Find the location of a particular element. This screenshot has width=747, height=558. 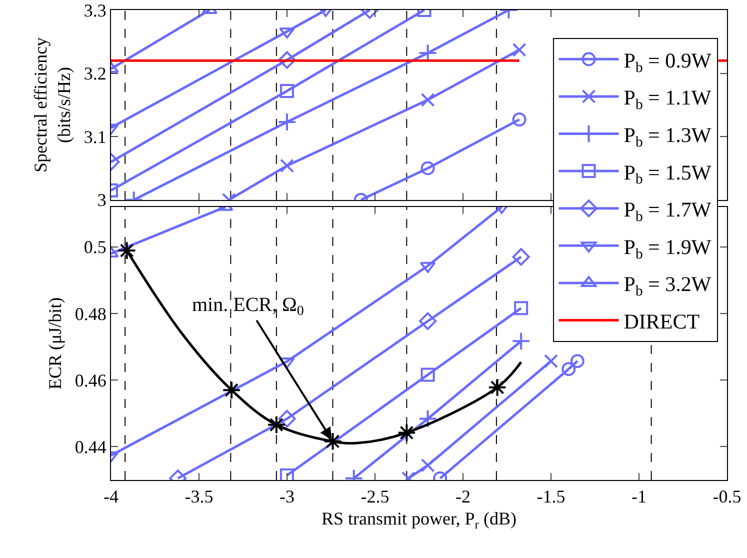

x-tick-label: -2 is located at coordinates (463, 496).